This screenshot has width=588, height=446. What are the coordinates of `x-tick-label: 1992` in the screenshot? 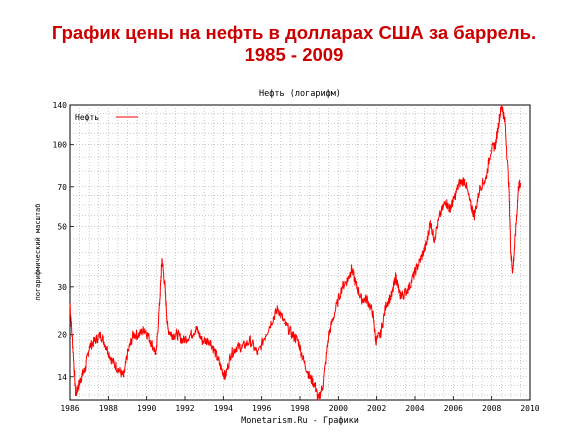 It's located at (184, 408).